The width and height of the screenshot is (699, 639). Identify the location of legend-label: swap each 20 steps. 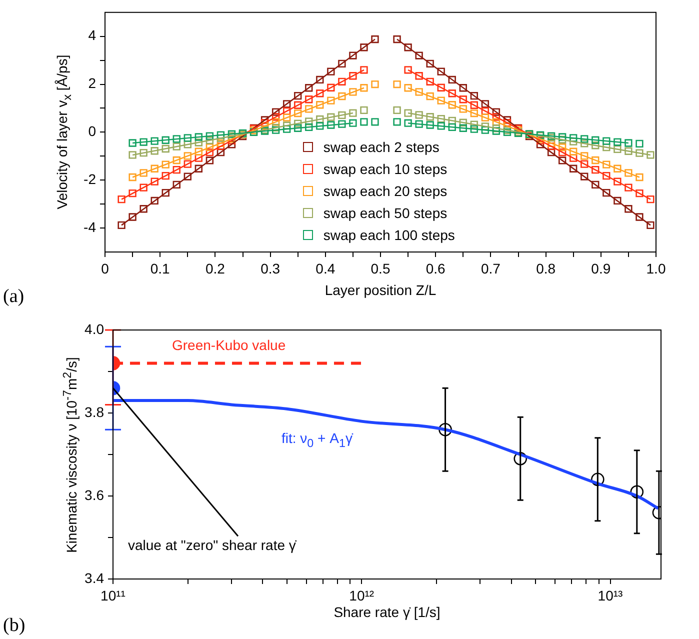
(385, 191).